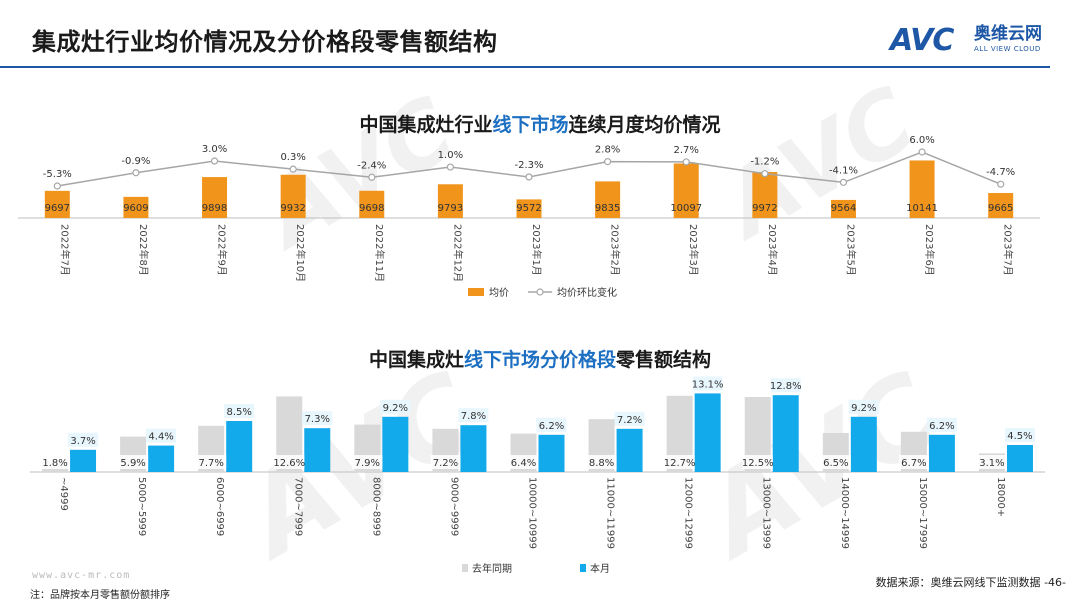  What do you see at coordinates (607, 150) in the screenshot?
I see `mom-label: 2.8%` at bounding box center [607, 150].